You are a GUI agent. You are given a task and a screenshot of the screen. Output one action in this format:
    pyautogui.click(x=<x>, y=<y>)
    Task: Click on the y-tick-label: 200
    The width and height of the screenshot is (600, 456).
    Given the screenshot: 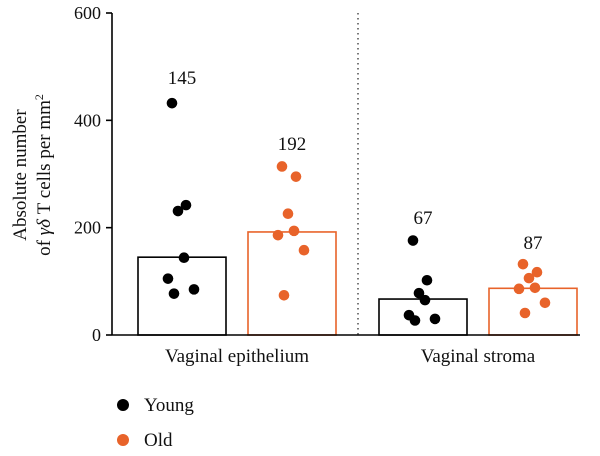 What is the action you would take?
    pyautogui.click(x=87, y=228)
    